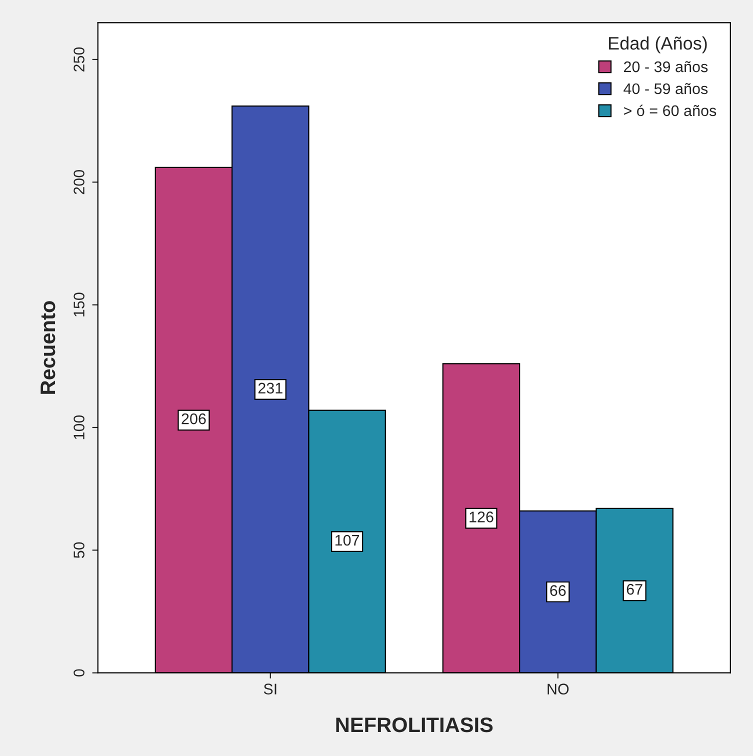 This screenshot has height=756, width=753. What do you see at coordinates (670, 110) in the screenshot?
I see `legend-label: > ó = 60 años` at bounding box center [670, 110].